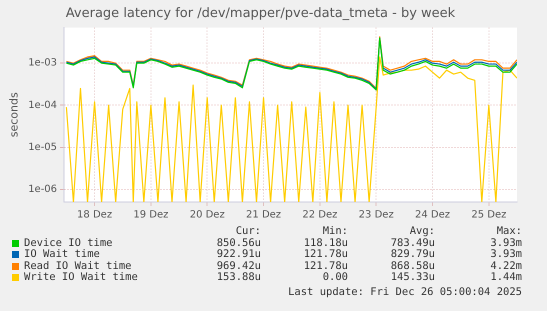 The width and height of the screenshot is (547, 311). What do you see at coordinates (335, 231) in the screenshot?
I see `text: Min:` at bounding box center [335, 231].